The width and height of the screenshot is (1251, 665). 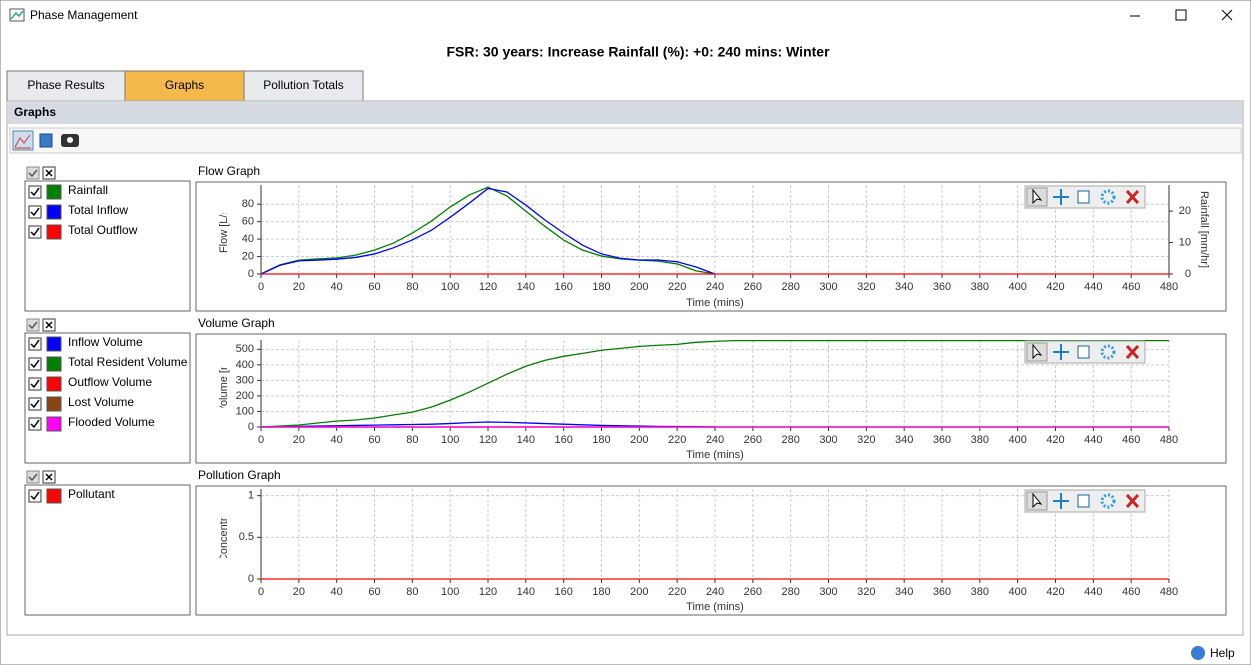 I want to click on x-tick-label: 80, so click(x=412, y=440).